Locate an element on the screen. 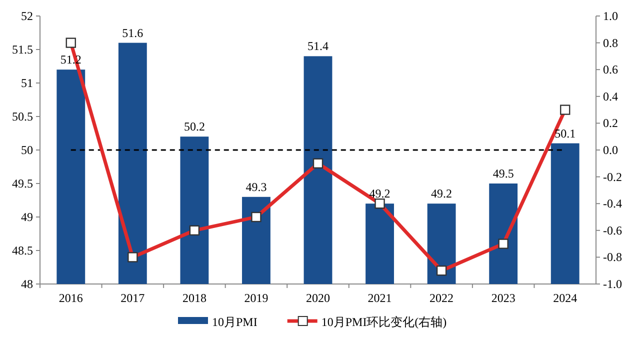 Image resolution: width=640 pixels, height=342 pixels. y2-tick-label: -0.4 is located at coordinates (612, 203).